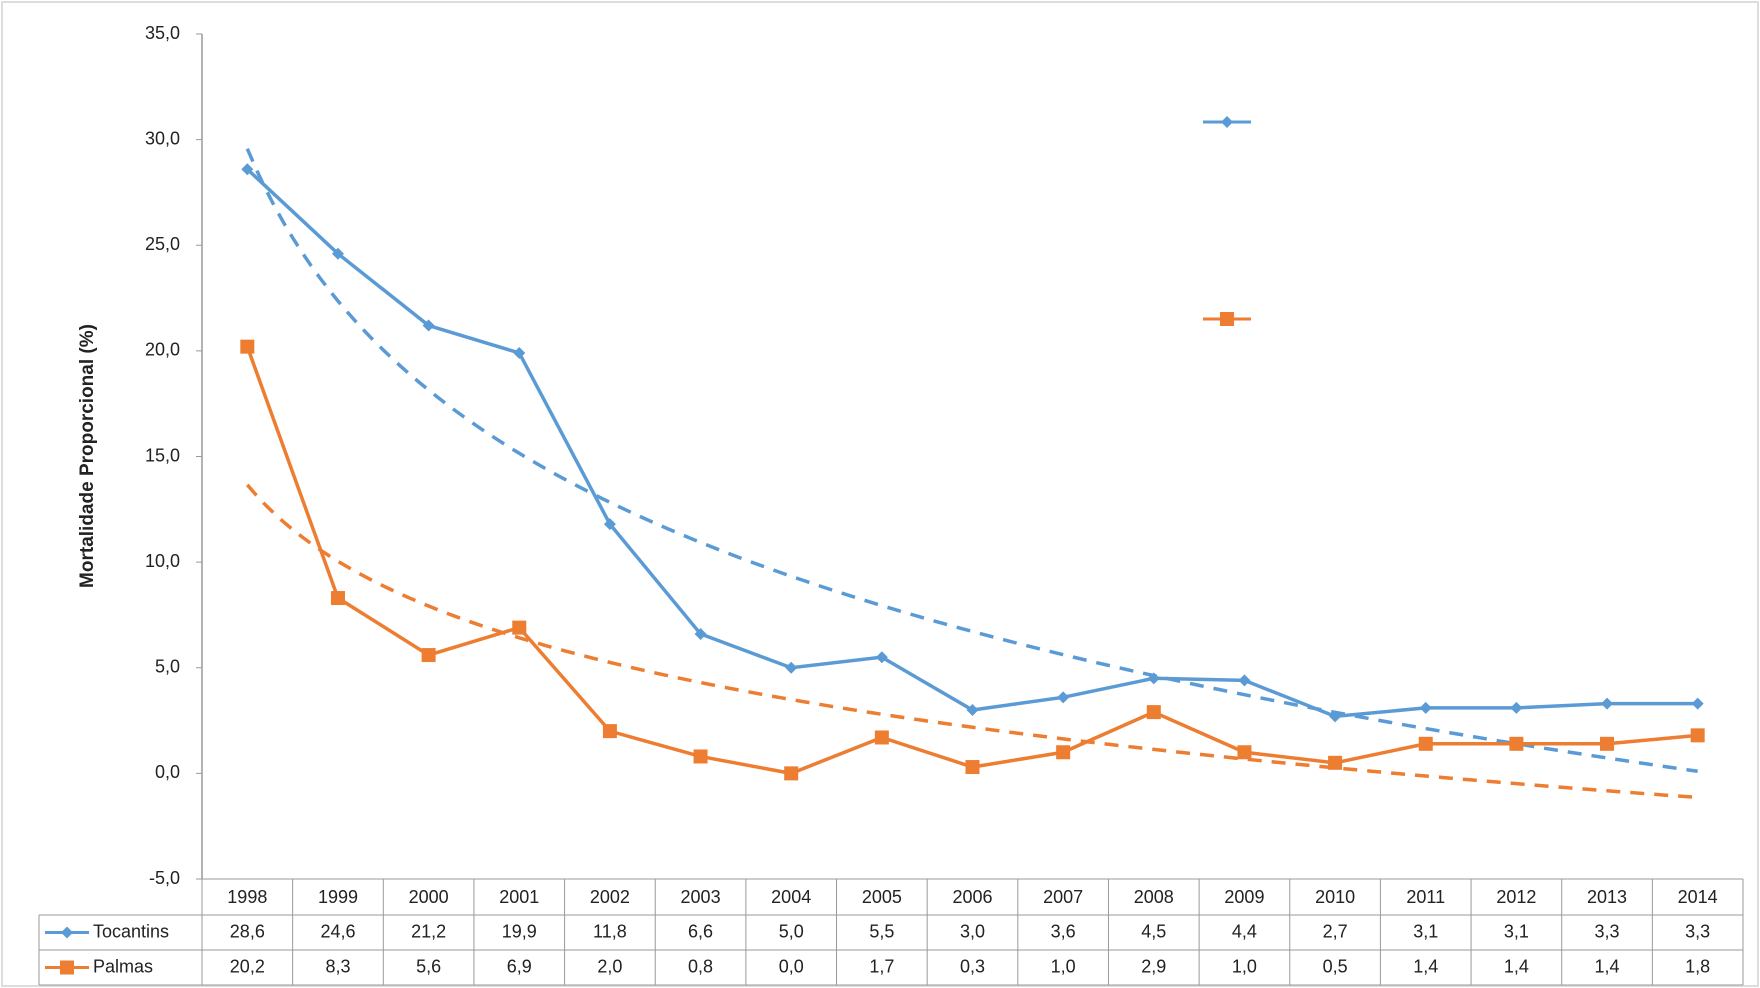  I want to click on table-cell: 1,7, so click(881, 966).